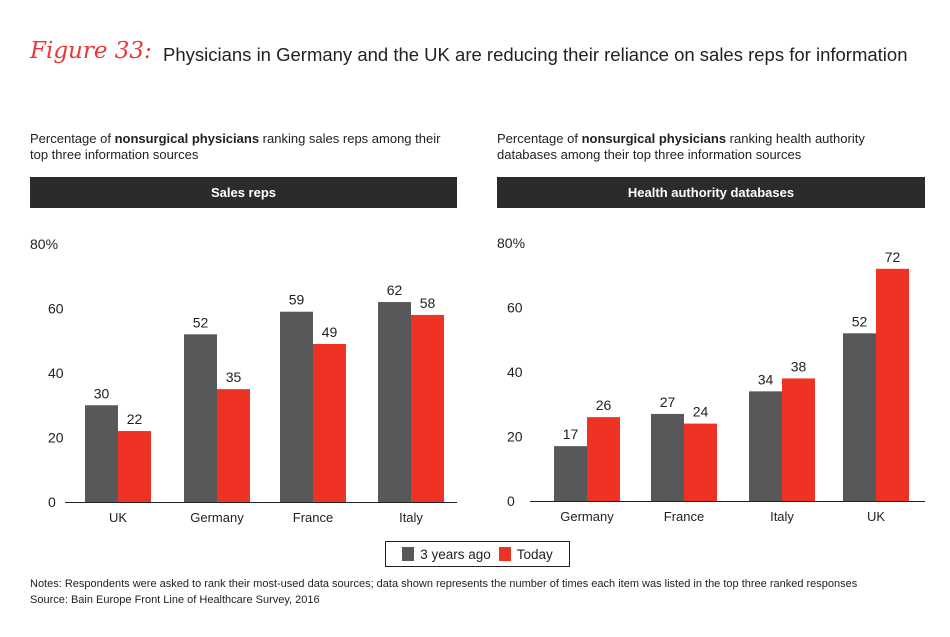 This screenshot has width=950, height=637. I want to click on legend-label: Today, so click(534, 554).